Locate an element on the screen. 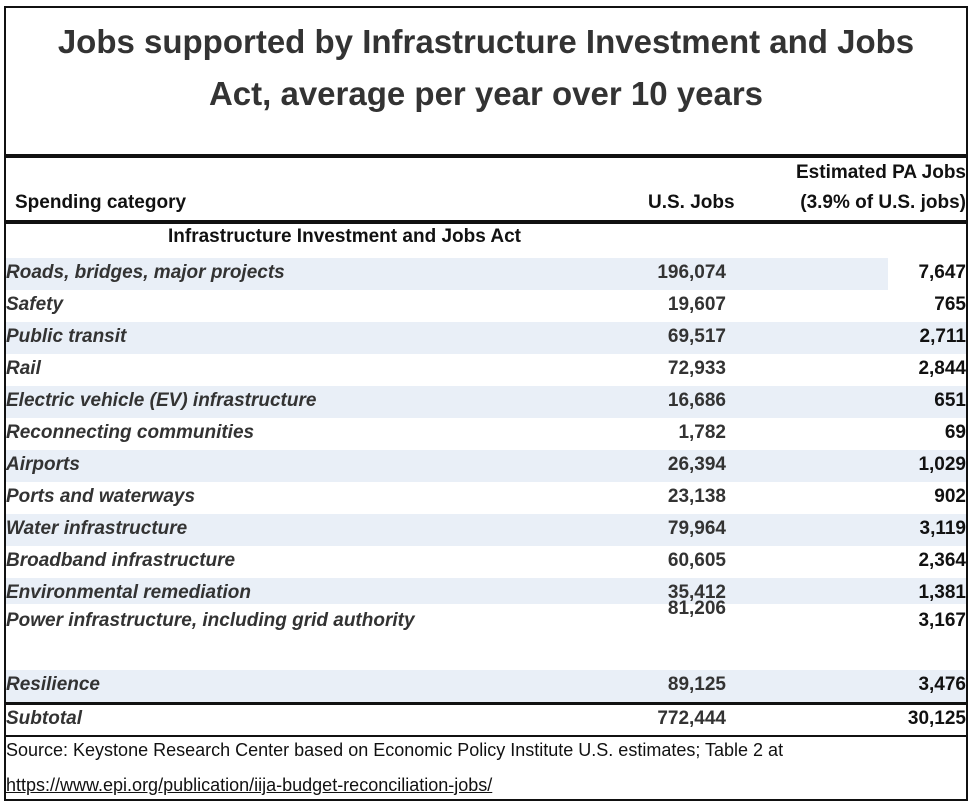 The width and height of the screenshot is (976, 811). row-pa-jobs: 765 is located at coordinates (950, 304).